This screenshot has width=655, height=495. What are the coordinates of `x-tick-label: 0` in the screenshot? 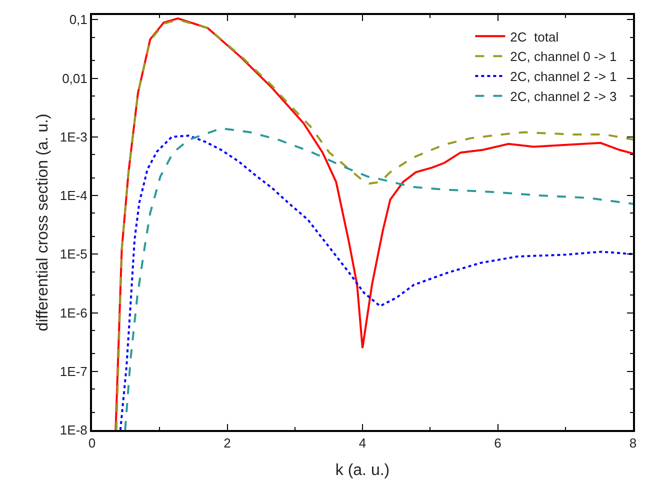 It's located at (92, 443).